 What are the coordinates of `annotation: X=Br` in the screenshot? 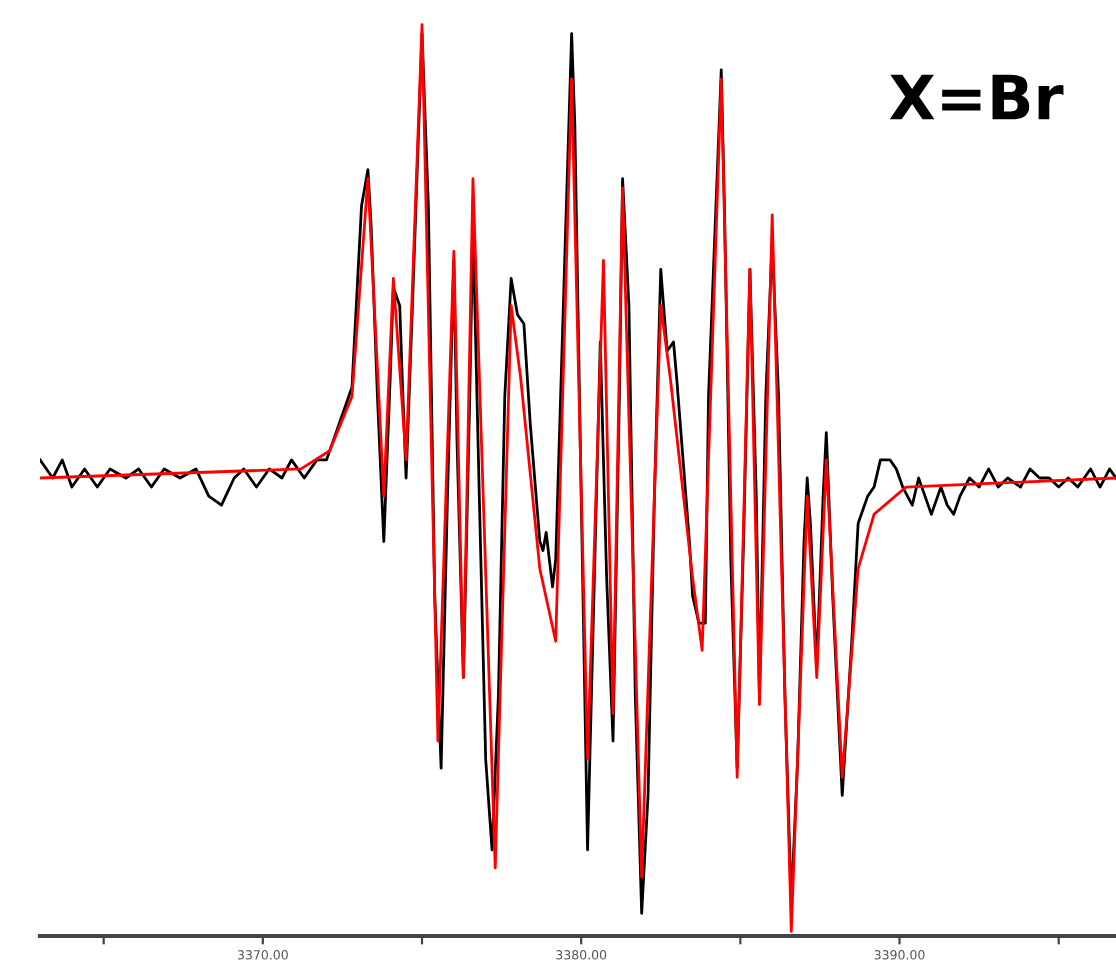 It's located at (976, 97).